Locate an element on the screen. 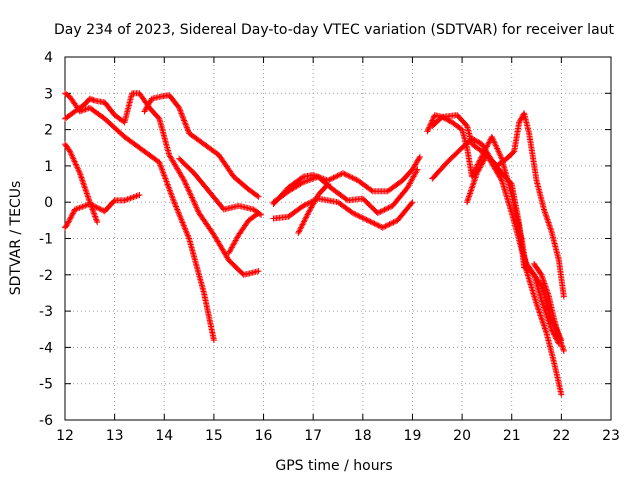 The height and width of the screenshot is (480, 640). y-tick-label: -4 is located at coordinates (46, 348).